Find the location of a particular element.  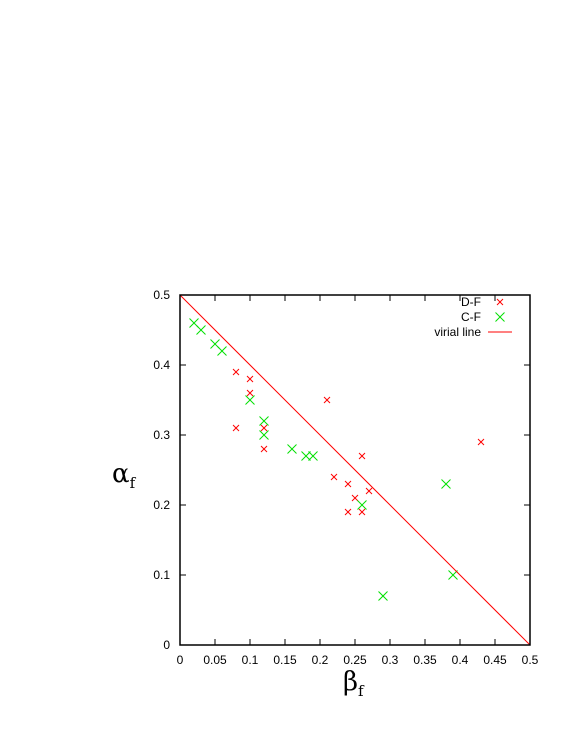

data-point-d-f-5-stroke-b is located at coordinates (264, 449).